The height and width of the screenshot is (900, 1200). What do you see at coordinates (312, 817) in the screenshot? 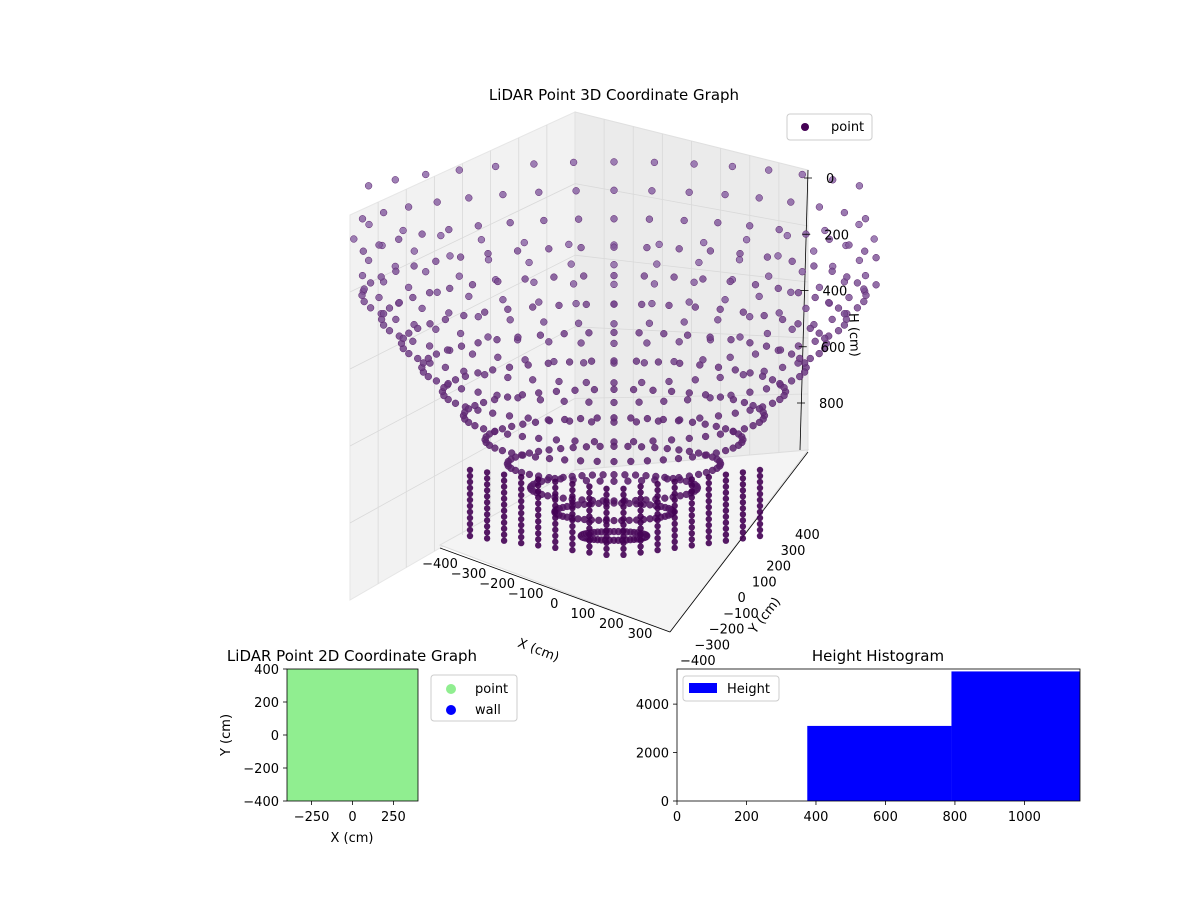
I see `x-tick-label-2d: −250` at bounding box center [312, 817].